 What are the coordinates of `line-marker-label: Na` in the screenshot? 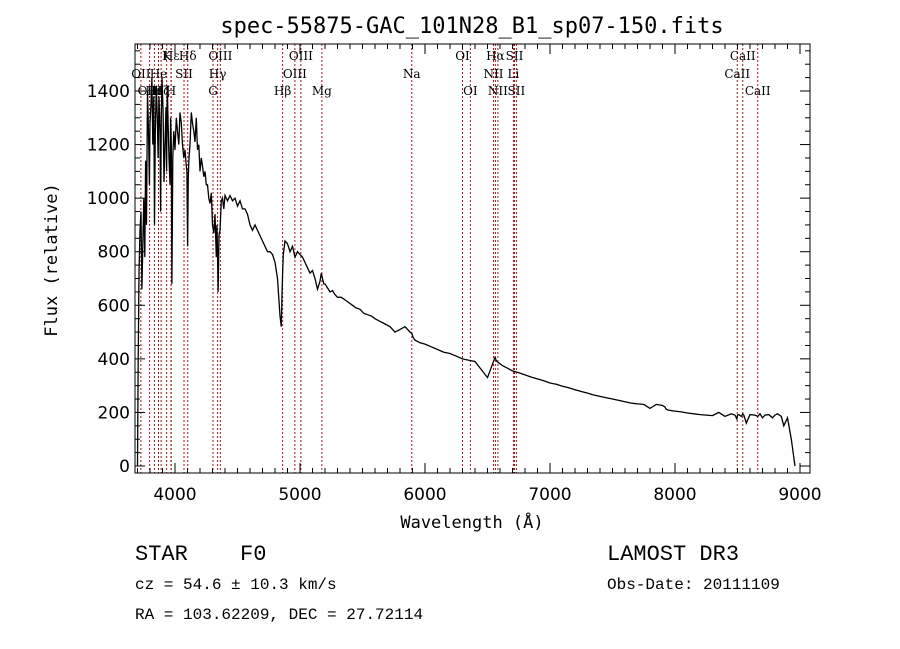 It's located at (412, 74).